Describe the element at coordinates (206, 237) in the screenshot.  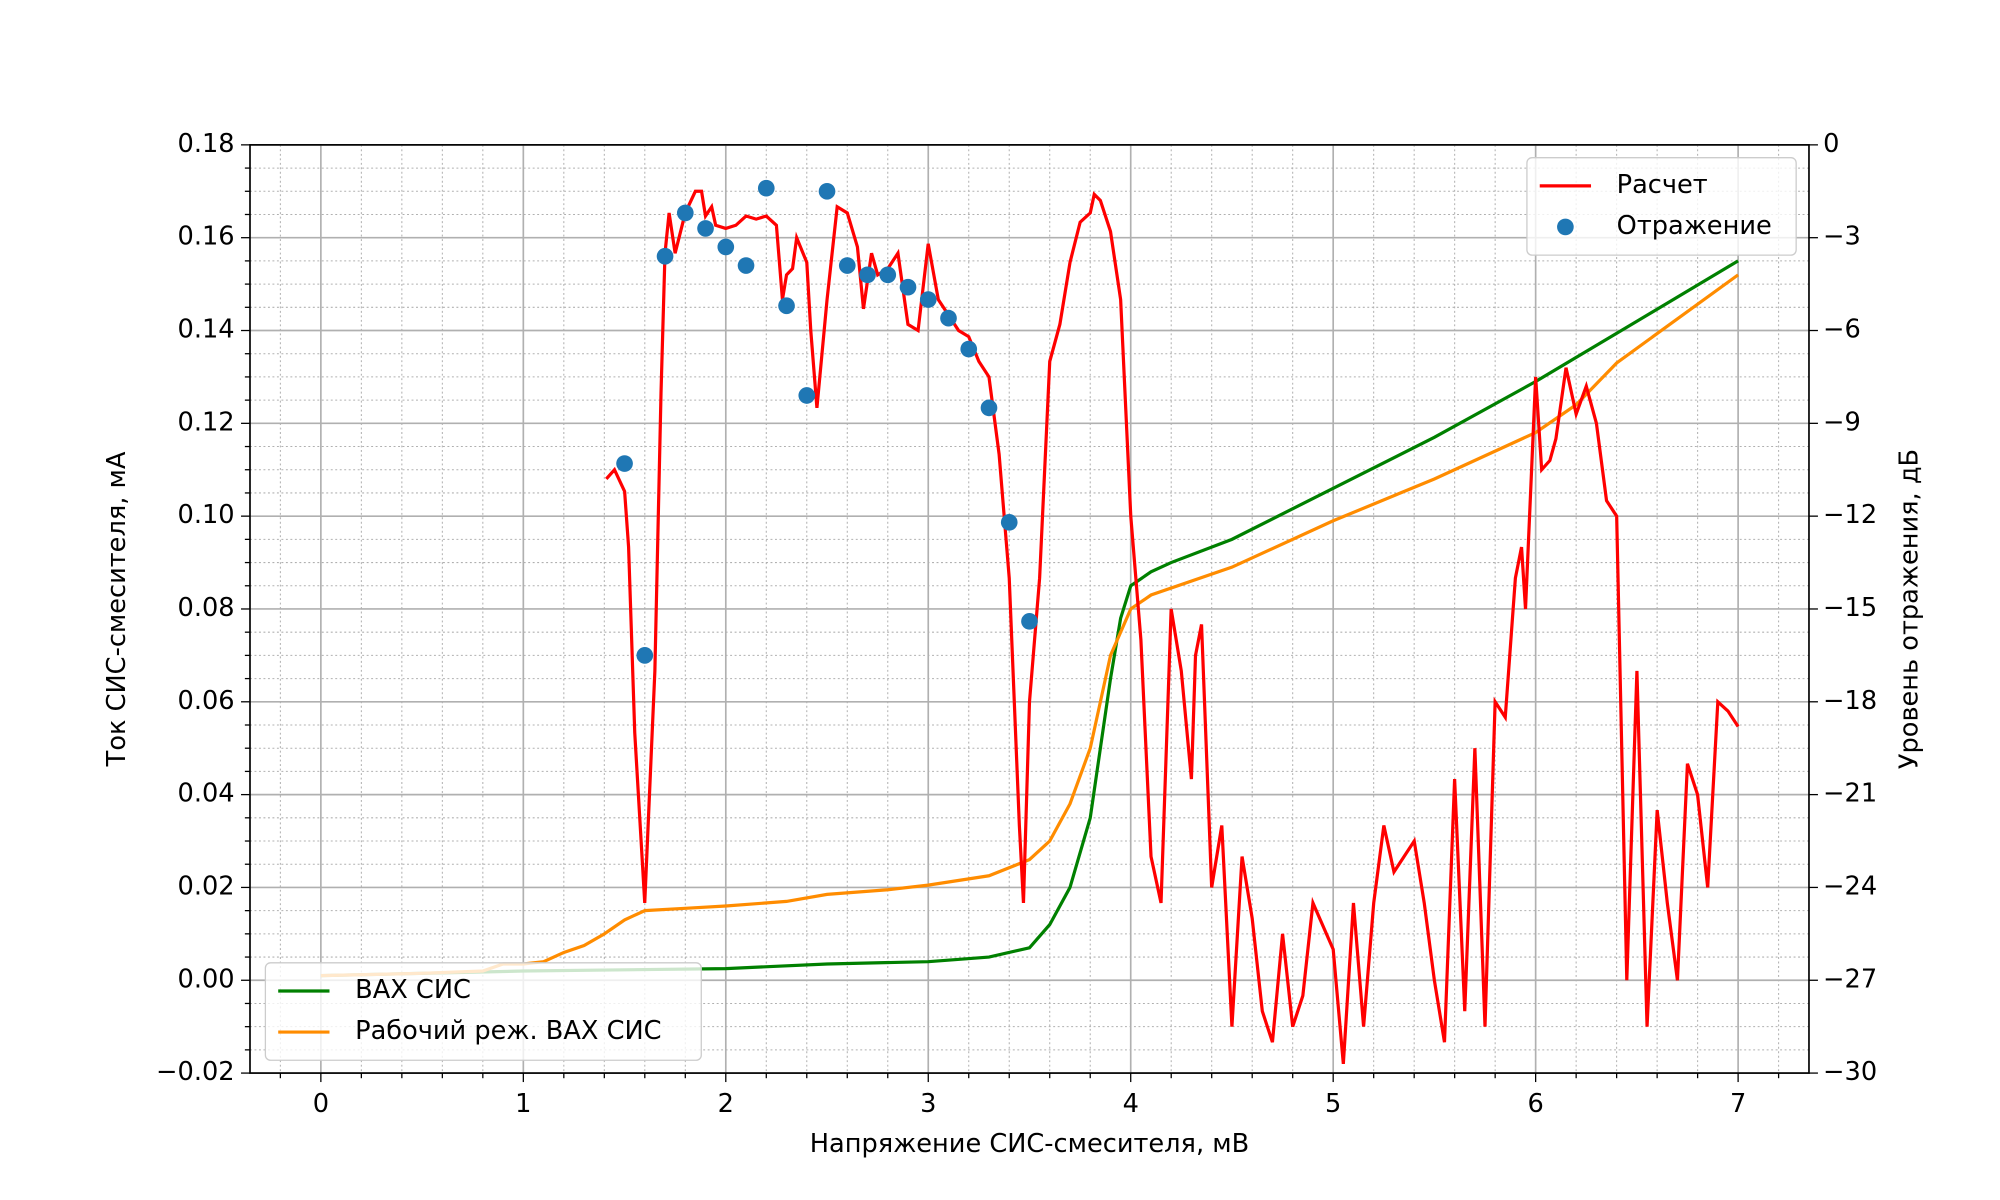
I see `y-tick-label: 0.16` at that location.